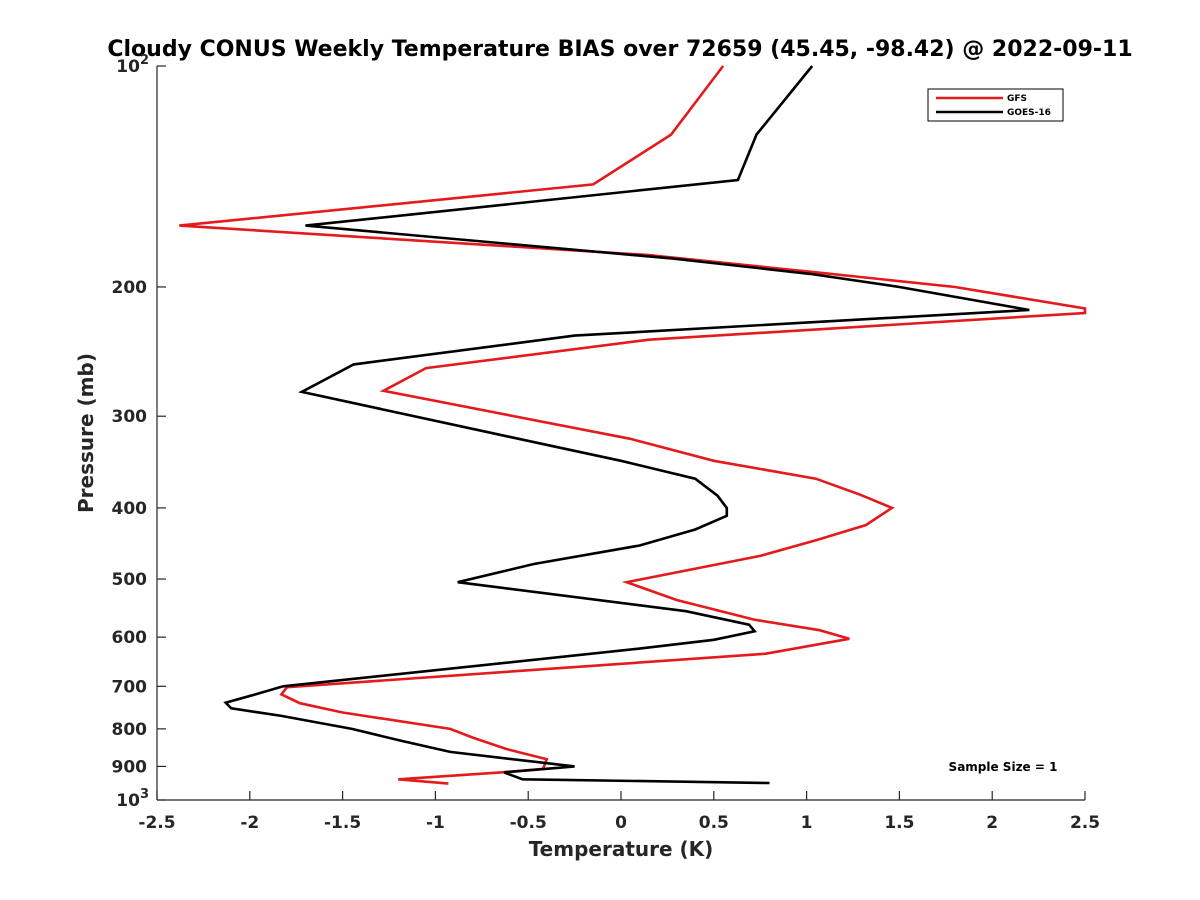 This screenshot has height=900, width=1200. I want to click on y-tick-label: 400, so click(130, 509).